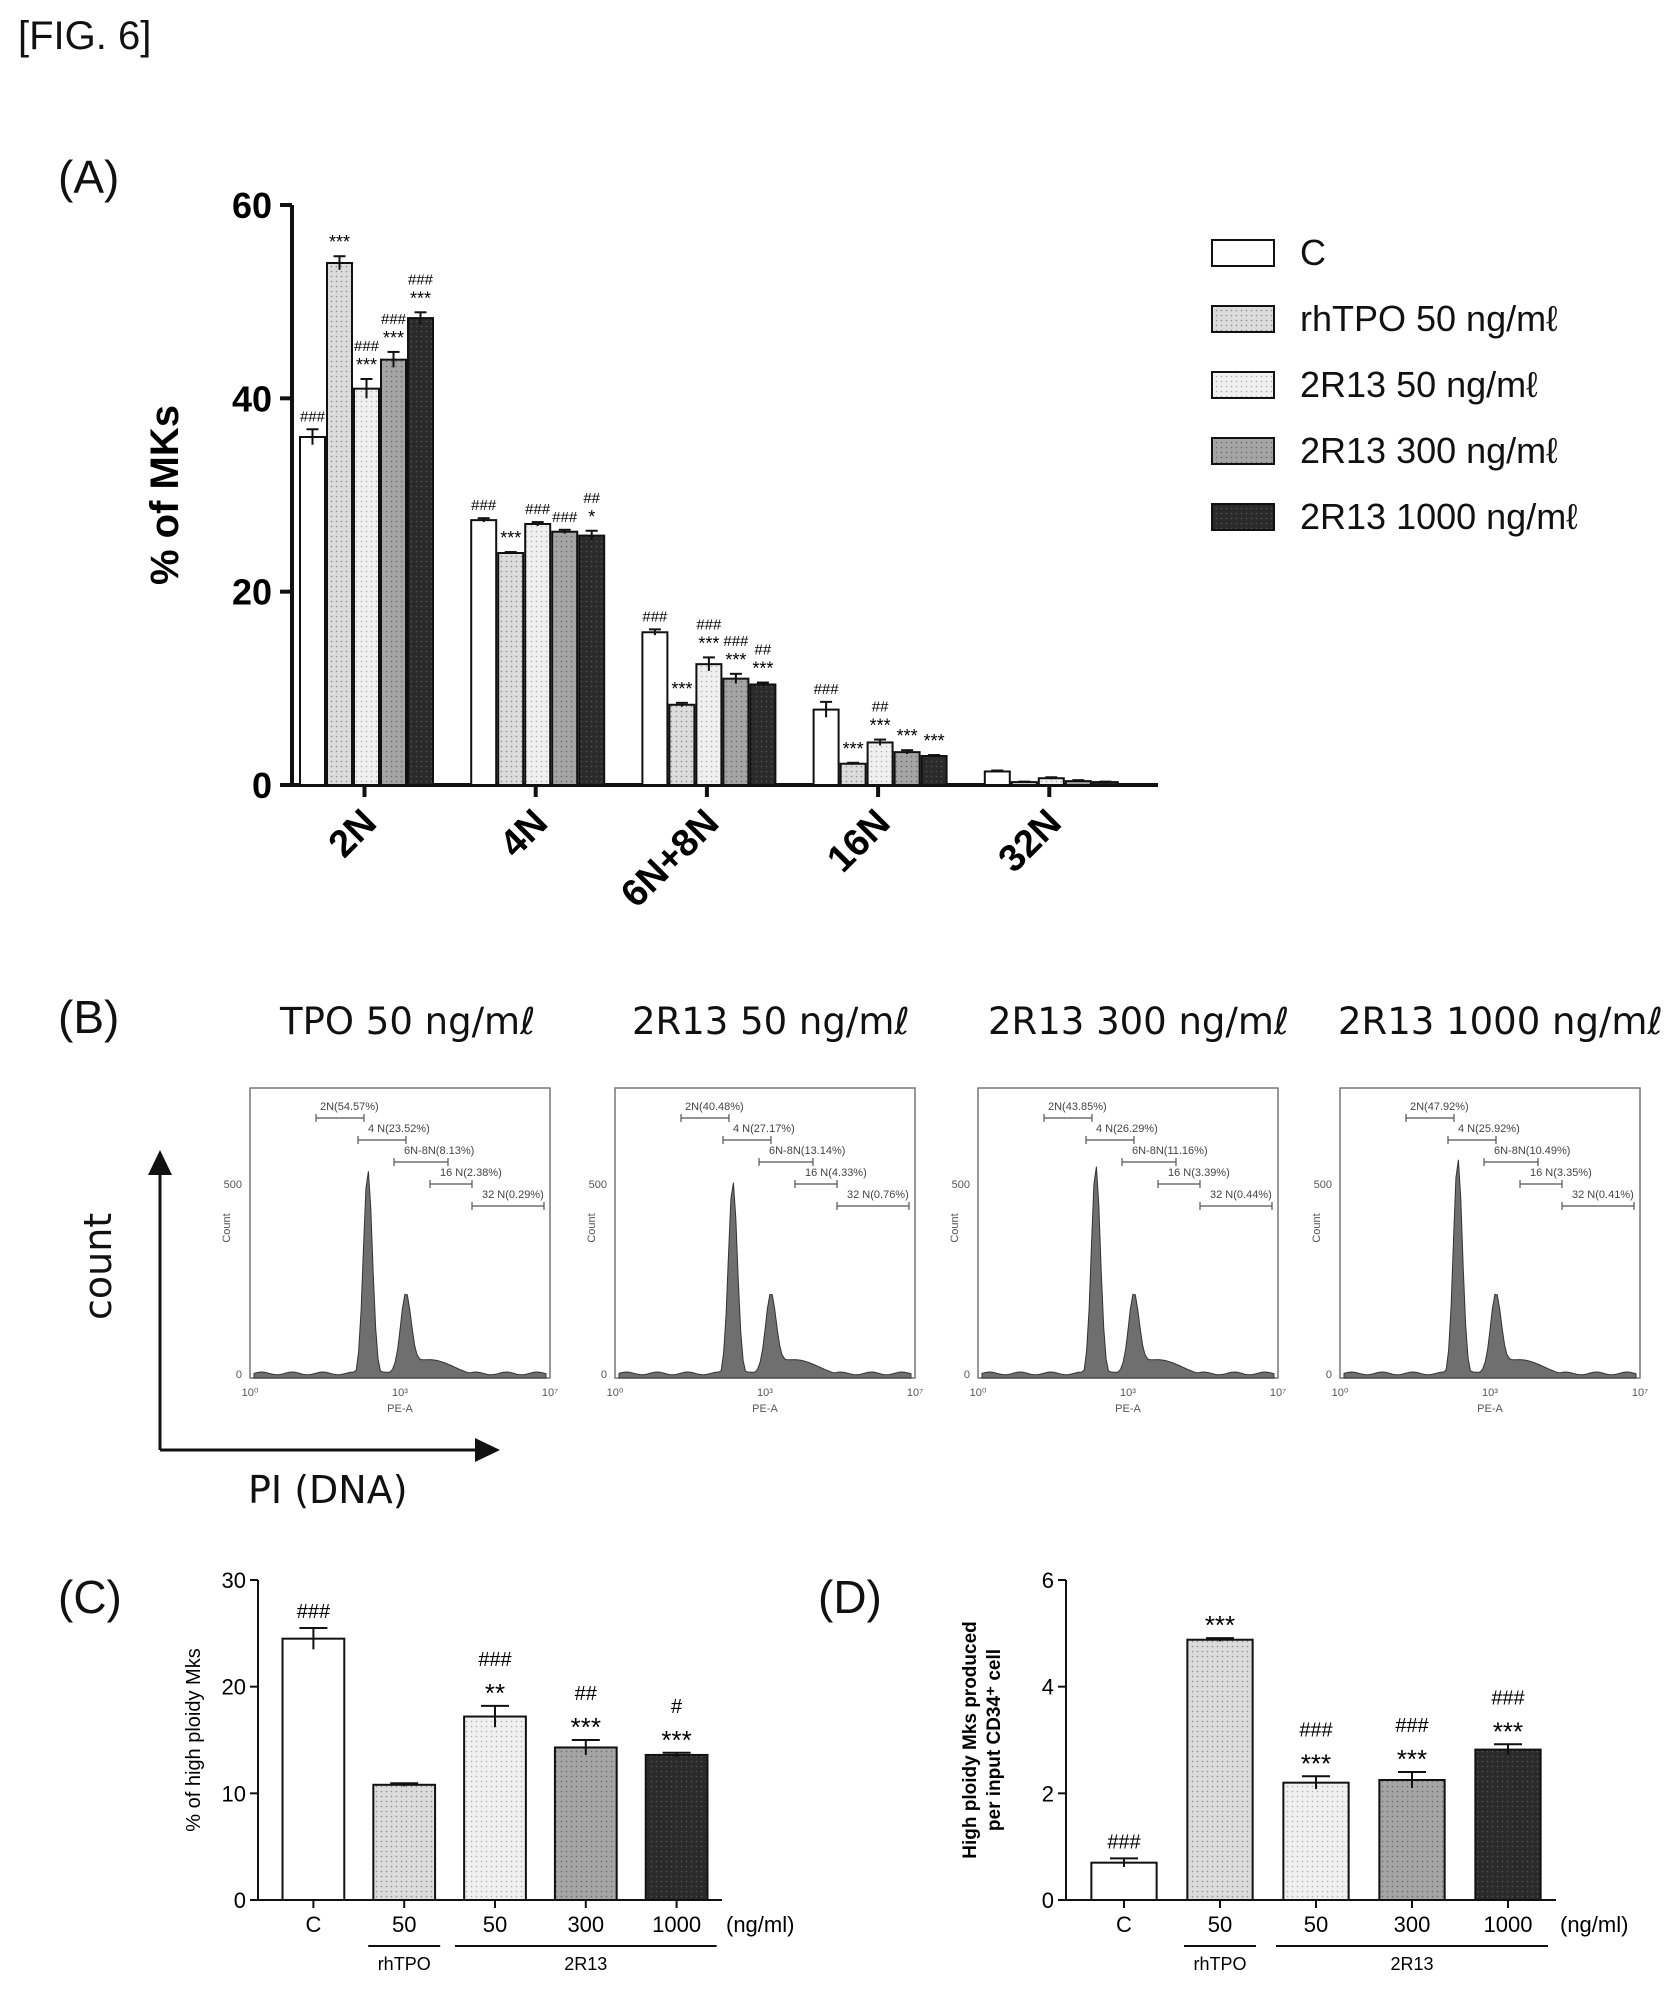 The height and width of the screenshot is (2007, 1673). What do you see at coordinates (994, 1740) in the screenshot?
I see `small-y-axis-label: per input CD34⁺ cell` at bounding box center [994, 1740].